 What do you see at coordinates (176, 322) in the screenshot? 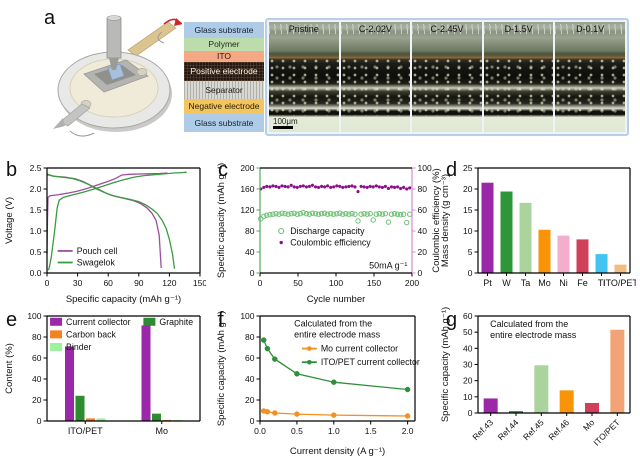
I see `svg-text: Graphite` at bounding box center [176, 322].